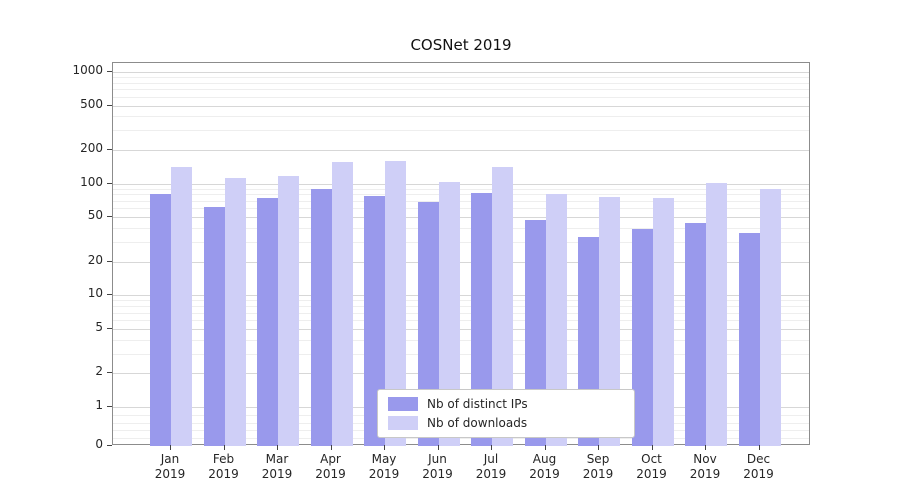  I want to click on y-tick-label-100: 100, so click(91, 181).